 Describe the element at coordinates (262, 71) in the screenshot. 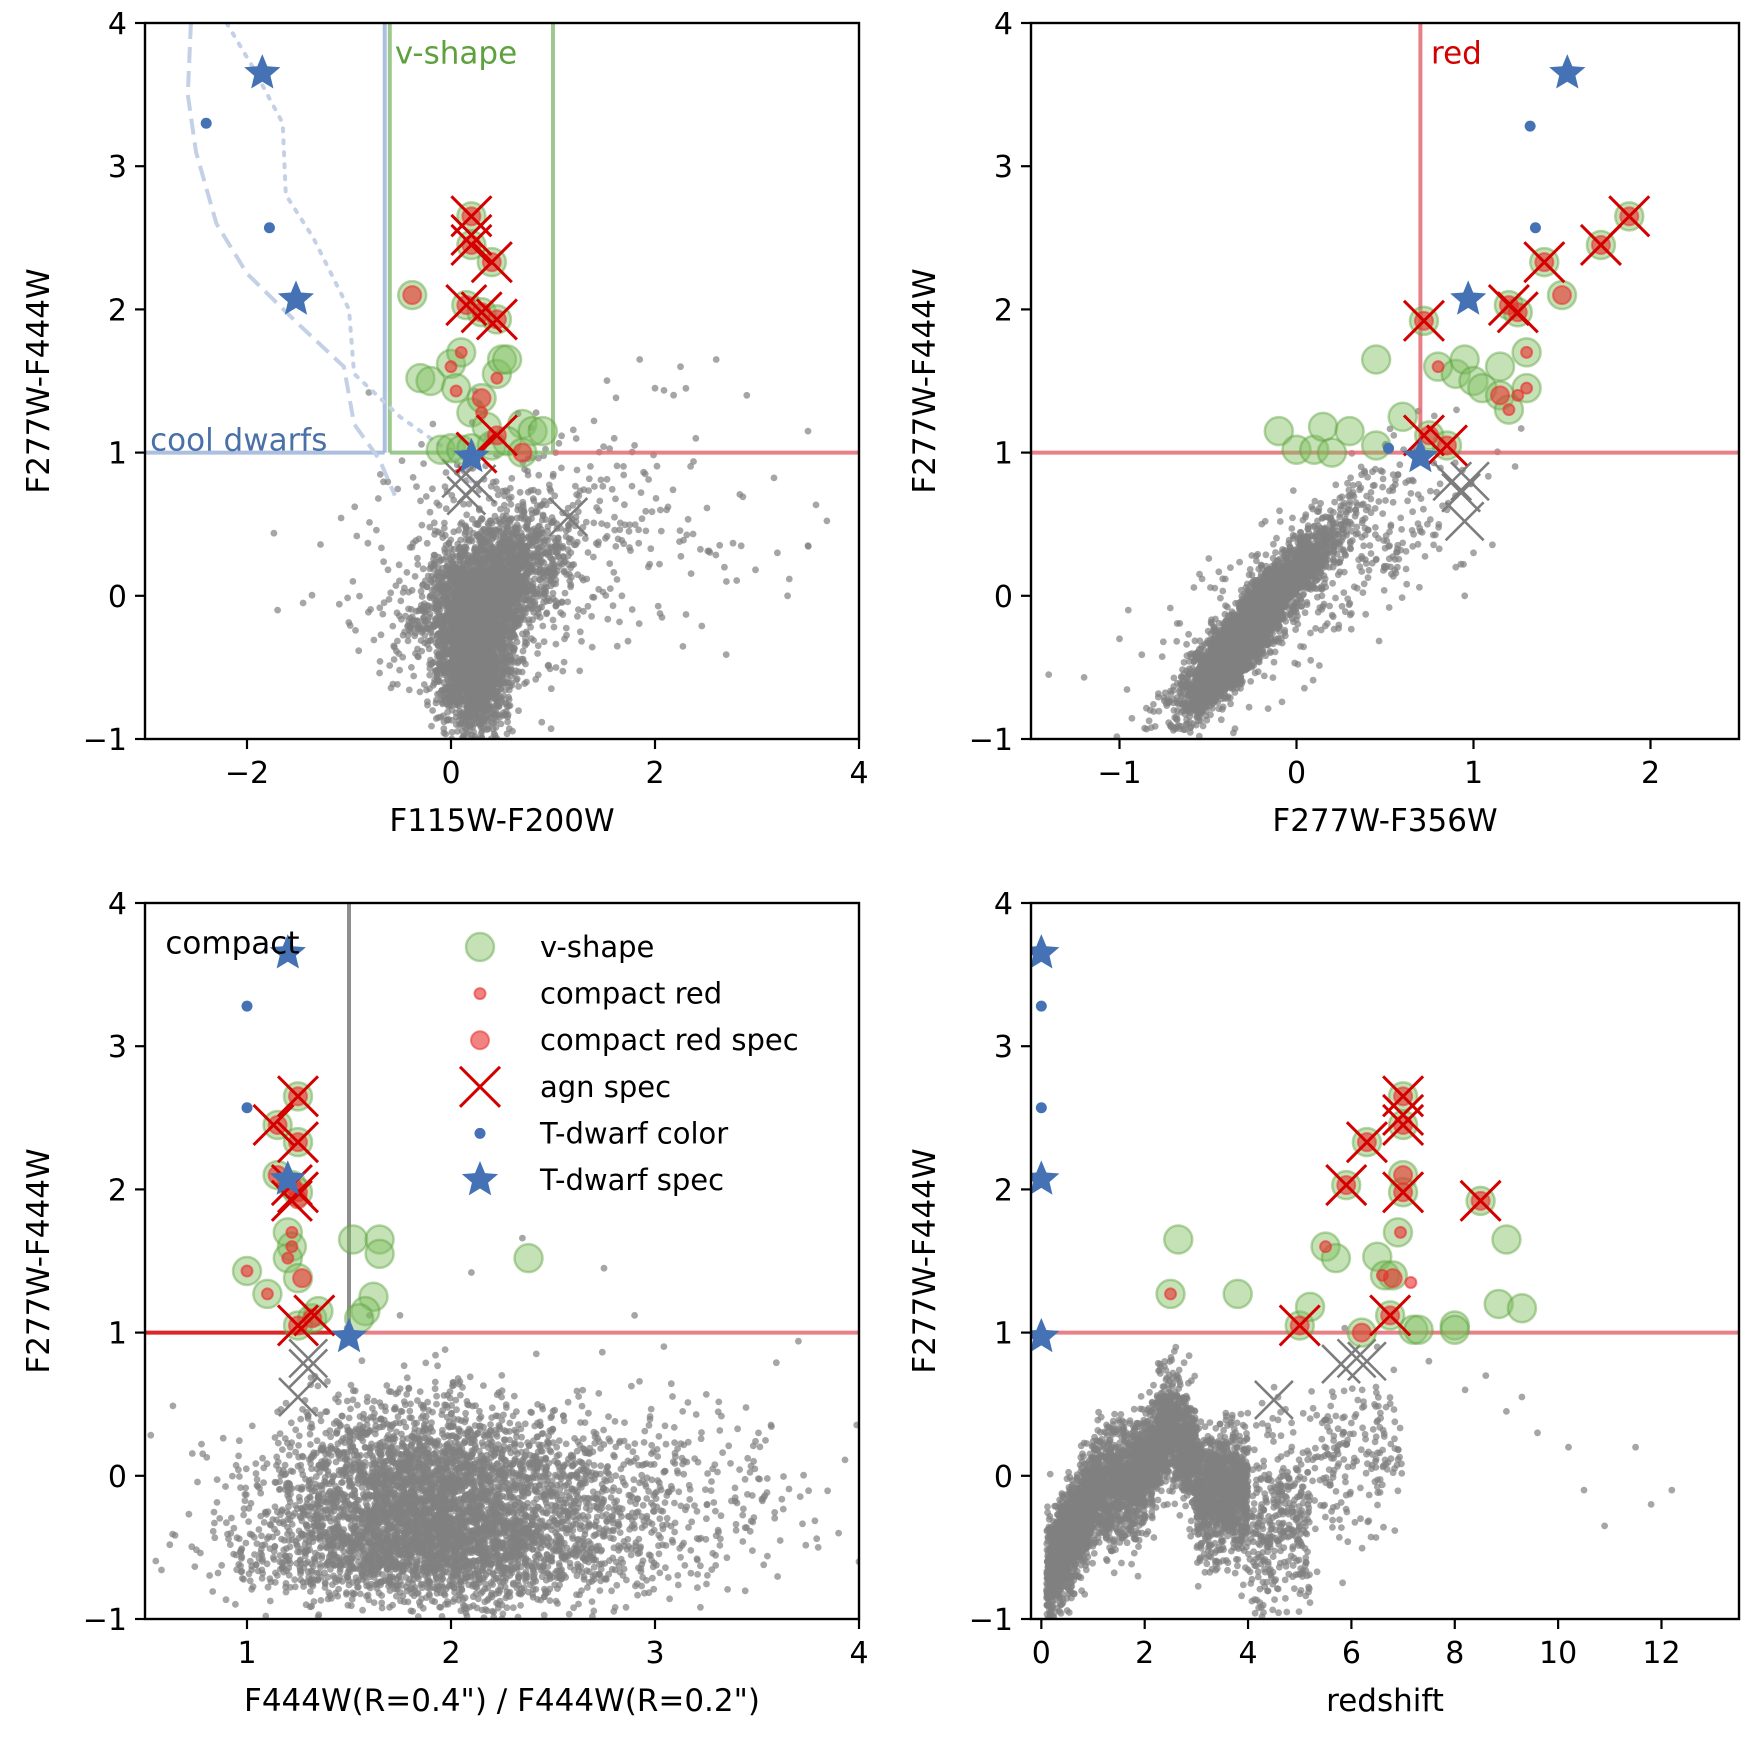

I see `tdwarf-spec-point` at that location.